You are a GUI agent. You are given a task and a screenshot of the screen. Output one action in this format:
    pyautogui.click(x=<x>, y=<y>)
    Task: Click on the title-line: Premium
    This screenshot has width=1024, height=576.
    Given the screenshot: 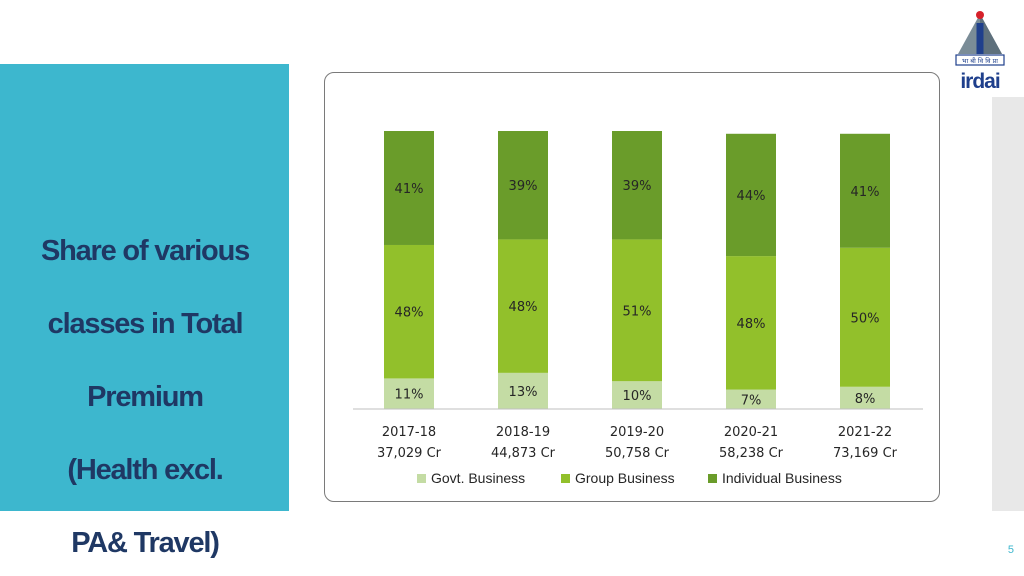 What is the action you would take?
    pyautogui.click(x=145, y=396)
    